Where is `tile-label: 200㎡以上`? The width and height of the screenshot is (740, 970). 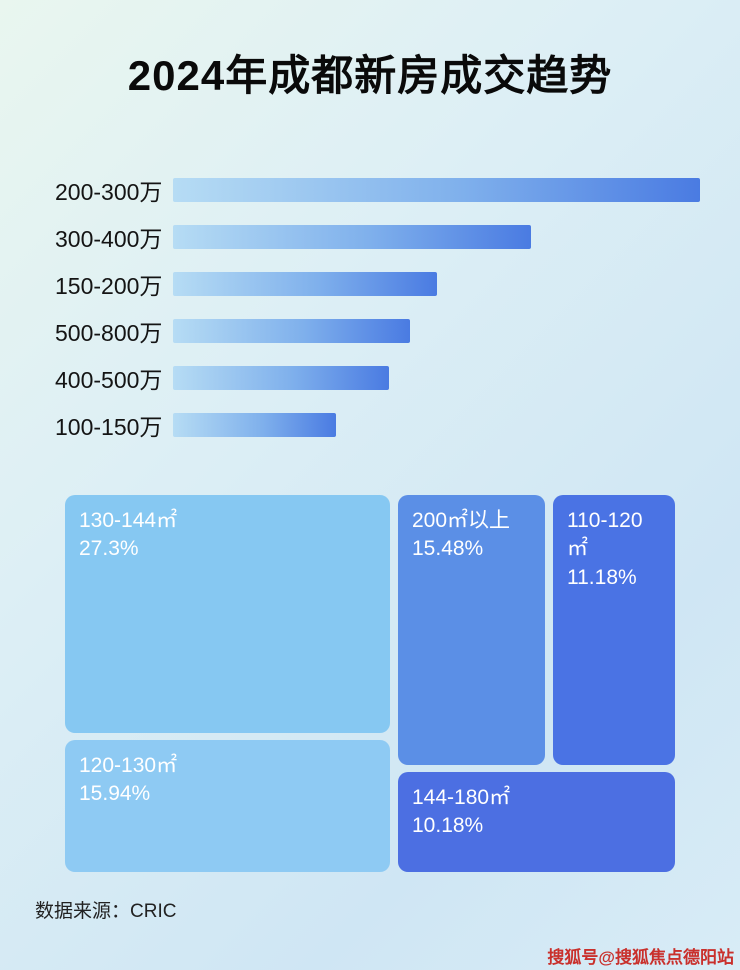
tile-label: 200㎡以上 is located at coordinates (461, 520).